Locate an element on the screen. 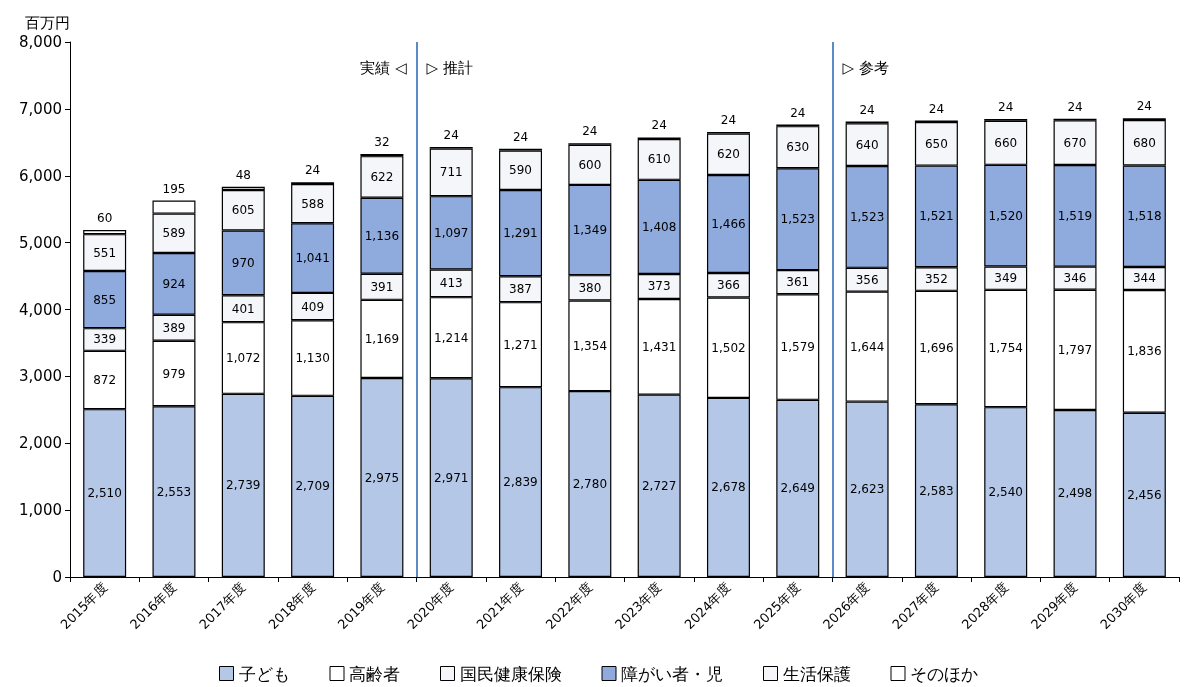  data-label: 1,518 is located at coordinates (1144, 216).